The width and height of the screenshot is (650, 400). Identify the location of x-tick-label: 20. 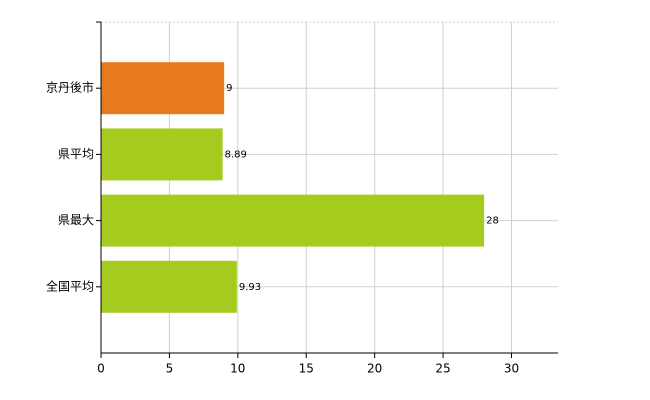
(374, 369).